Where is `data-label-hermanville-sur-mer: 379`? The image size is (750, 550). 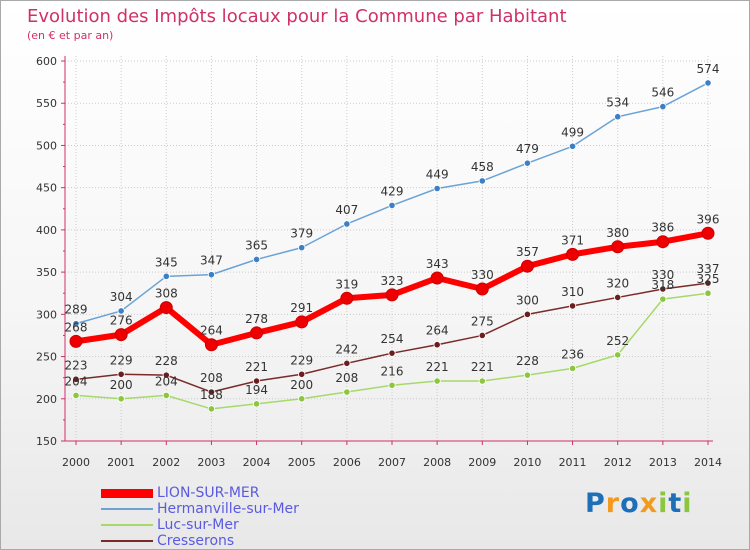
data-label-hermanville-sur-mer: 379 is located at coordinates (301, 234).